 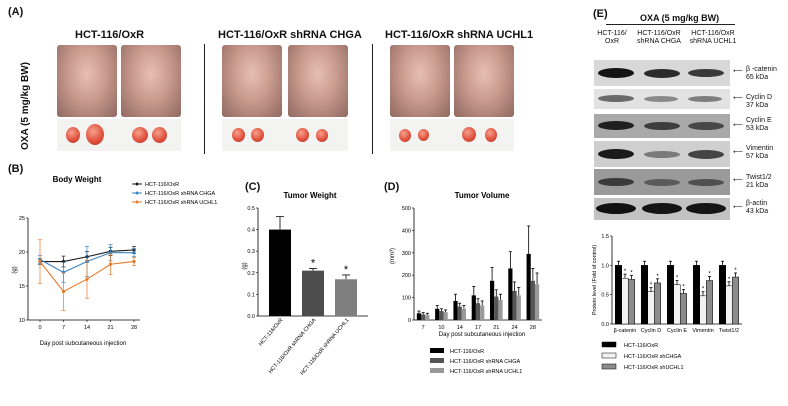 What do you see at coordinates (245, 265) in the screenshot?
I see `y-axis-label: (g)` at bounding box center [245, 265].